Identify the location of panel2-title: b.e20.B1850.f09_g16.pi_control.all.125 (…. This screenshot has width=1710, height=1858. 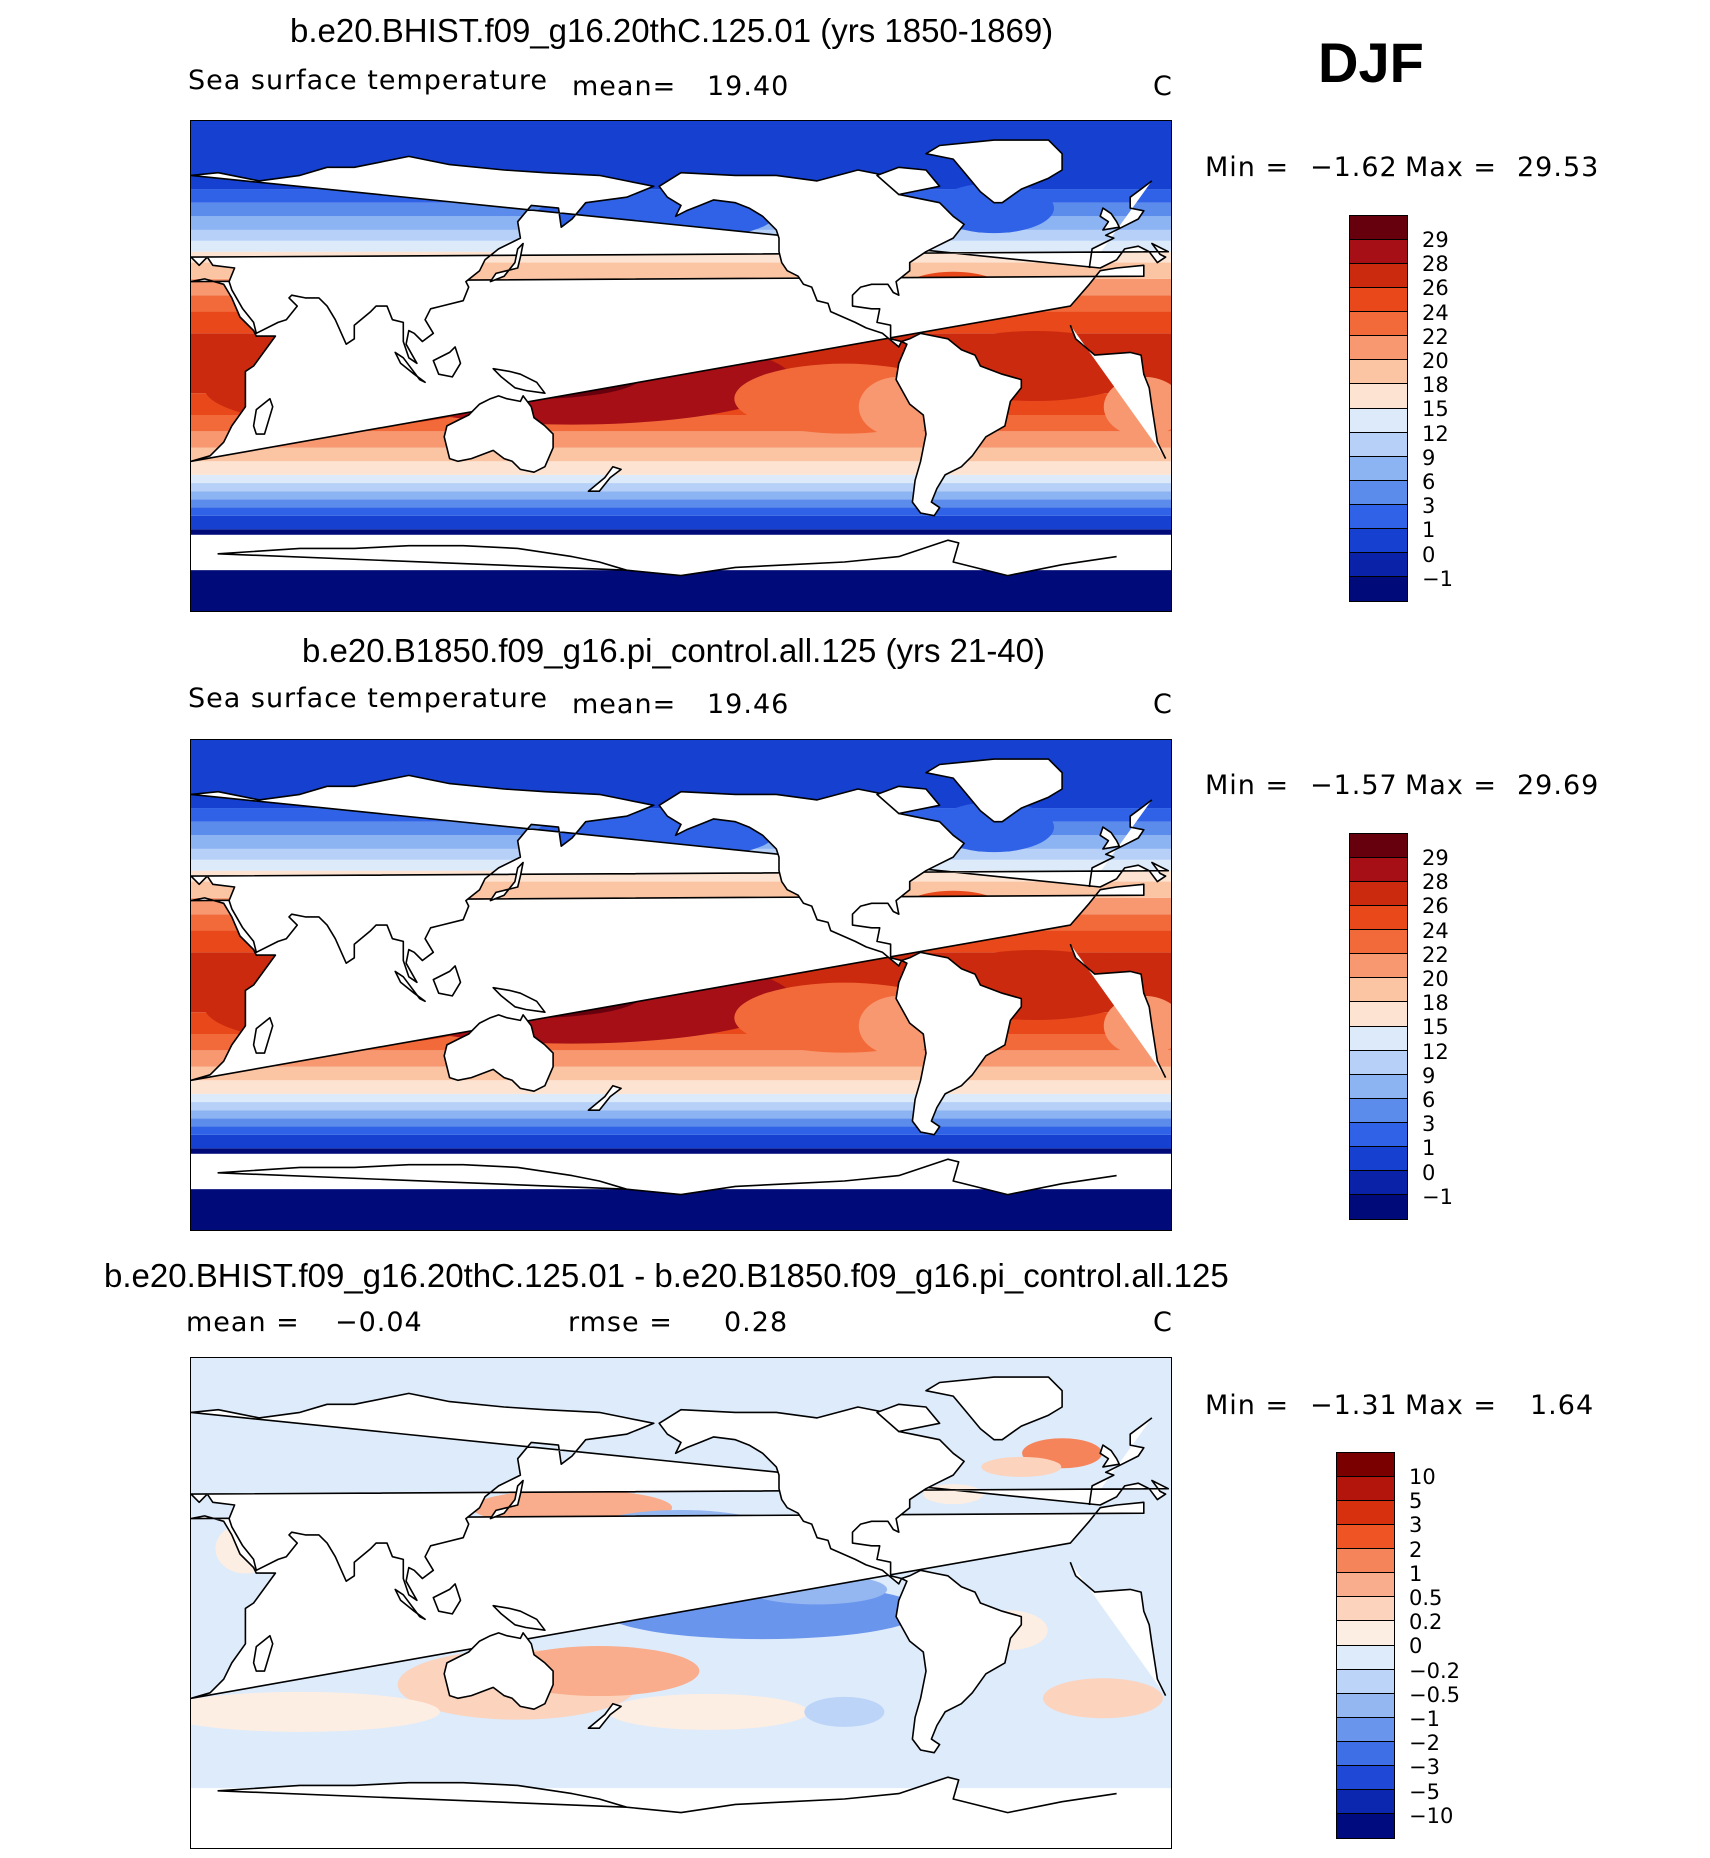
(673, 650).